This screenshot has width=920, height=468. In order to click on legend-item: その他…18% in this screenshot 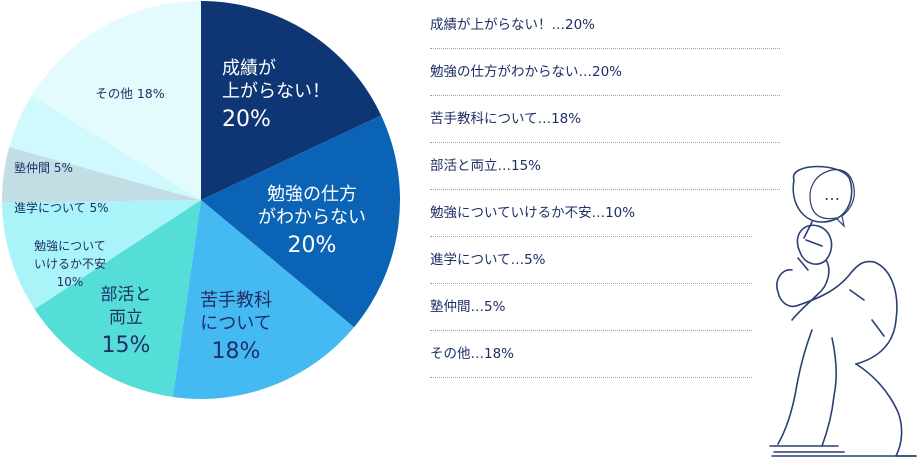, I will do `click(591, 354)`.